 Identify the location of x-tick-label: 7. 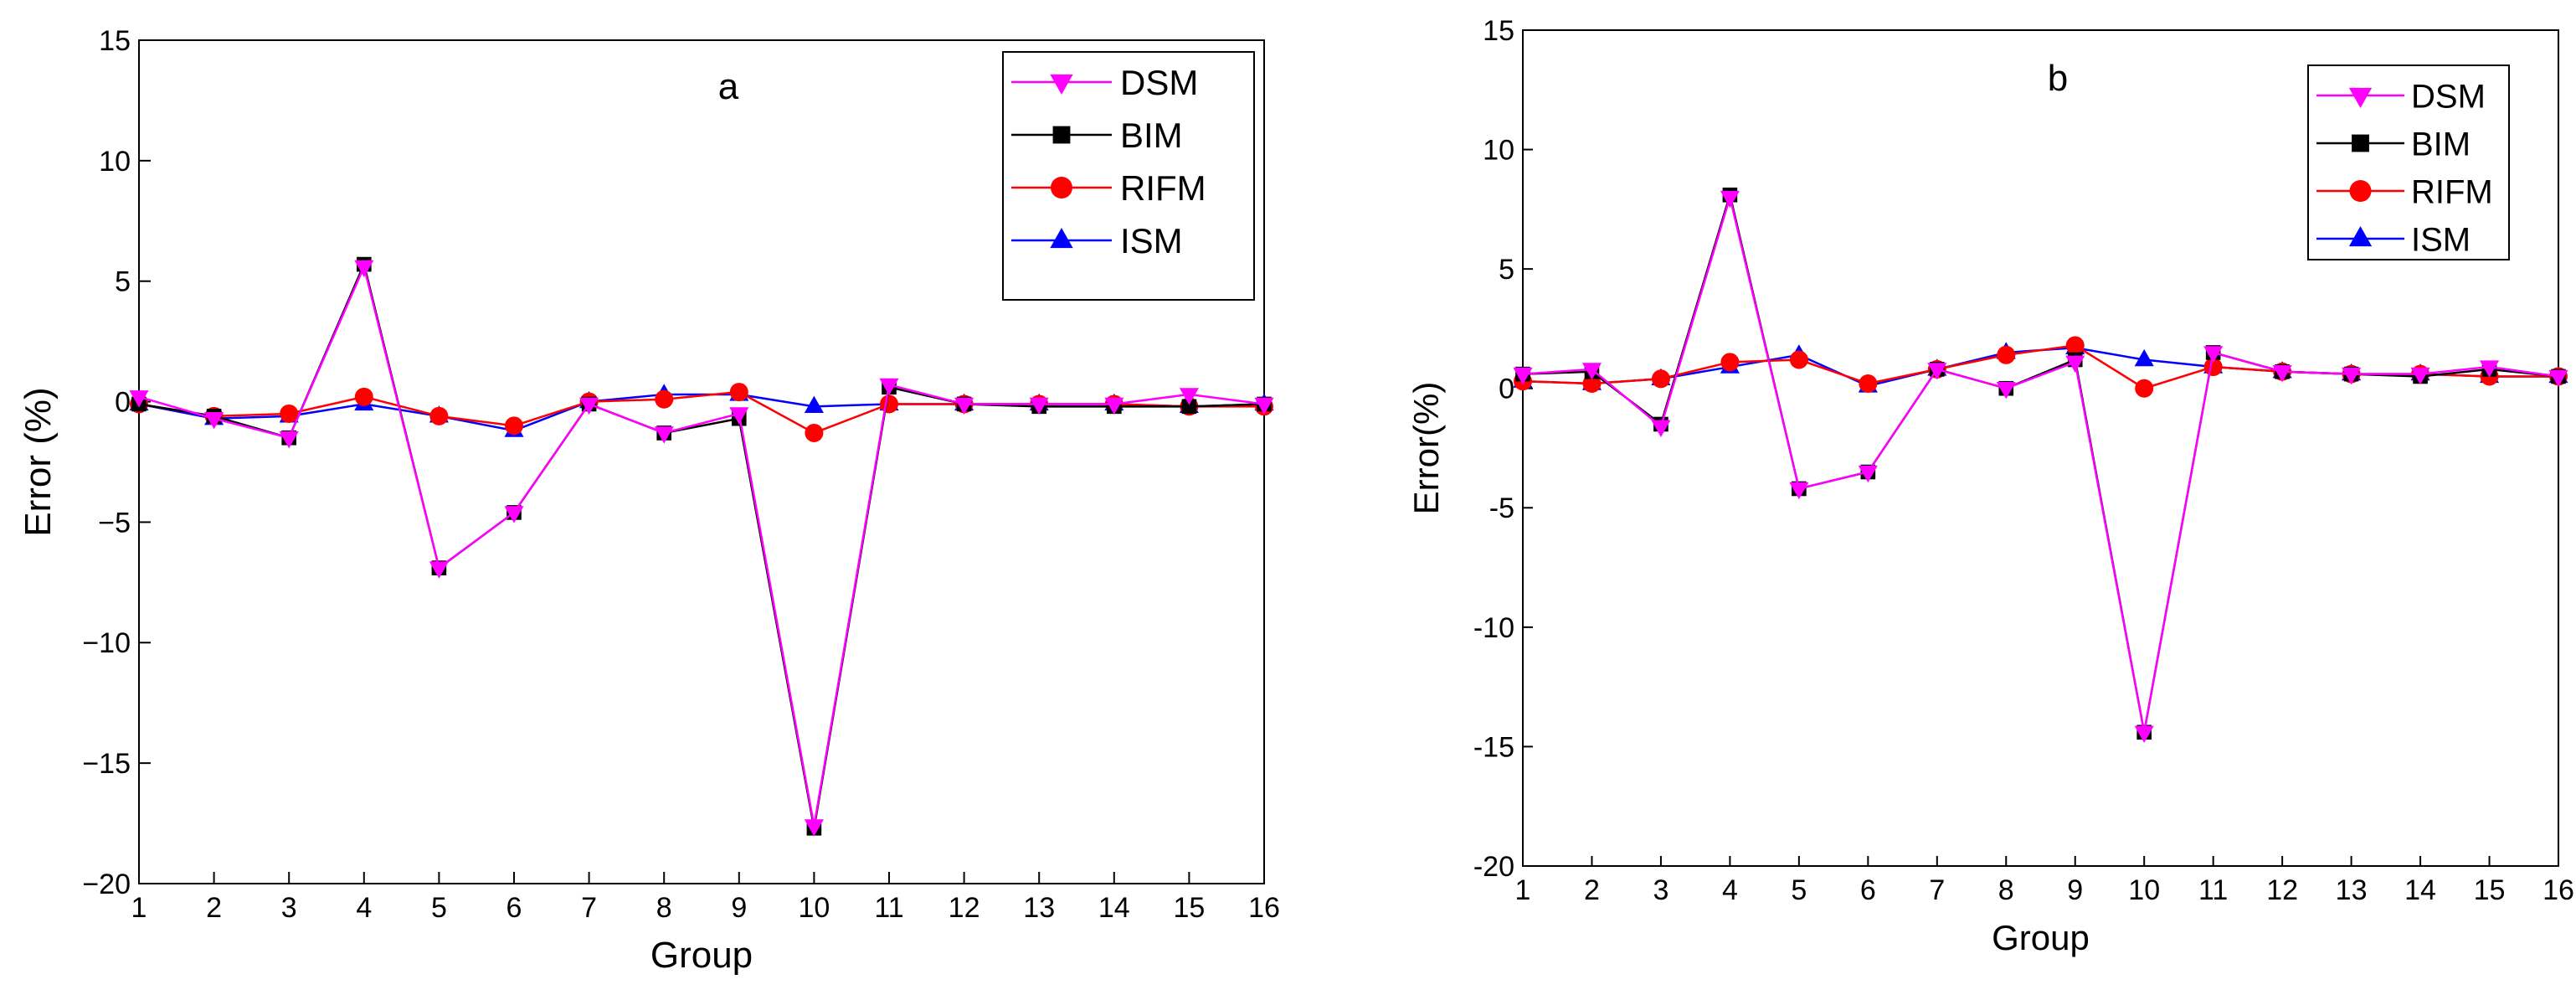
(589, 908).